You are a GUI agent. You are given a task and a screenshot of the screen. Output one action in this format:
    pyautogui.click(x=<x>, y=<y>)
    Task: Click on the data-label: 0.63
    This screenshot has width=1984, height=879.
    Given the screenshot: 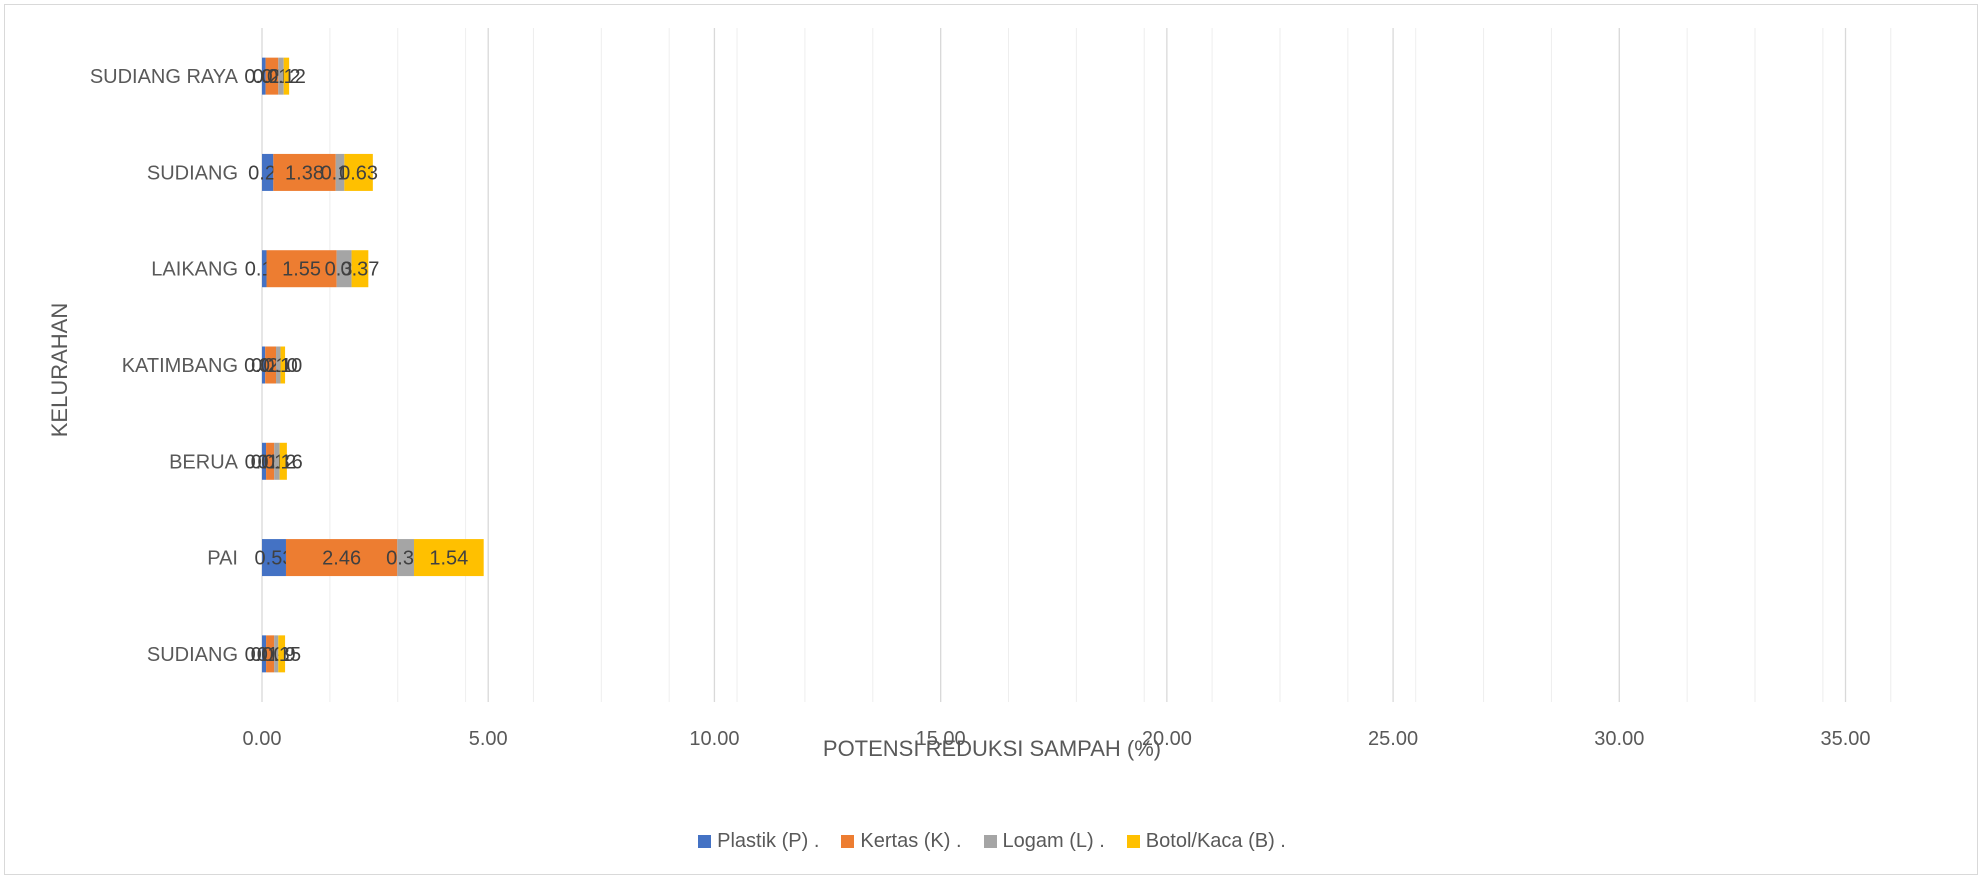 What is the action you would take?
    pyautogui.click(x=358, y=173)
    